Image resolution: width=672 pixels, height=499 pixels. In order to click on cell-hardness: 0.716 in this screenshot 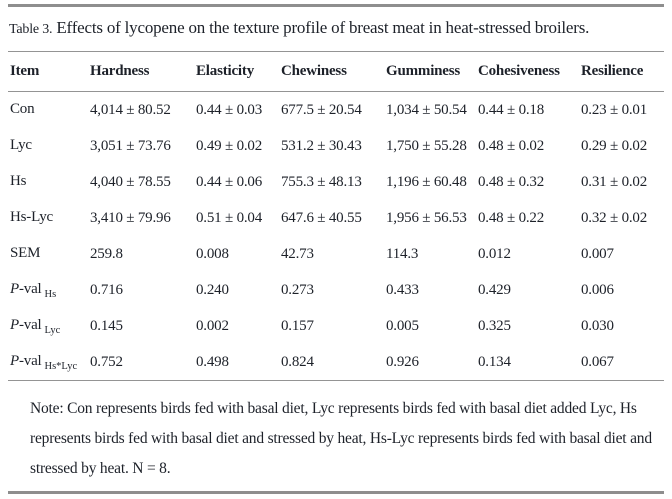, I will do `click(106, 289)`.